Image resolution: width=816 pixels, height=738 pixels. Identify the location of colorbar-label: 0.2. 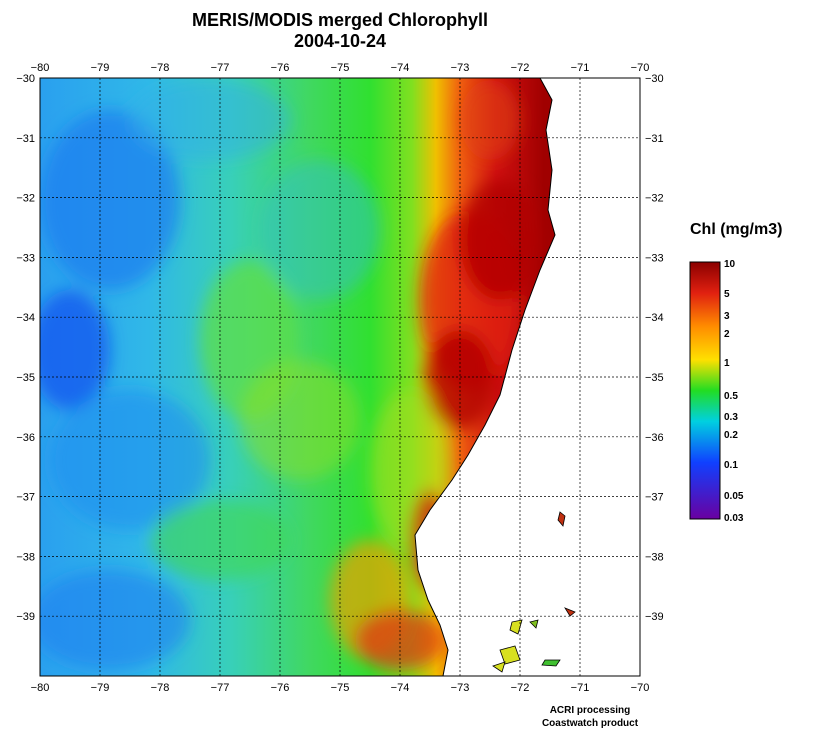
(731, 435).